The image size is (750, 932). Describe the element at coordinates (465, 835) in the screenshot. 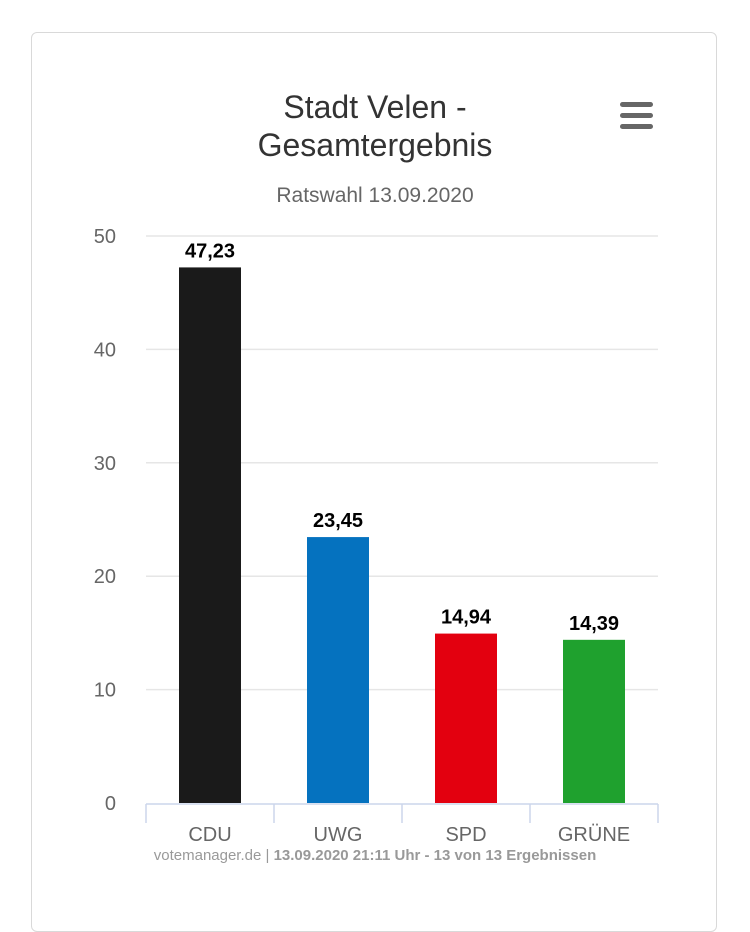

I see `x-tick-label: SPD` at that location.